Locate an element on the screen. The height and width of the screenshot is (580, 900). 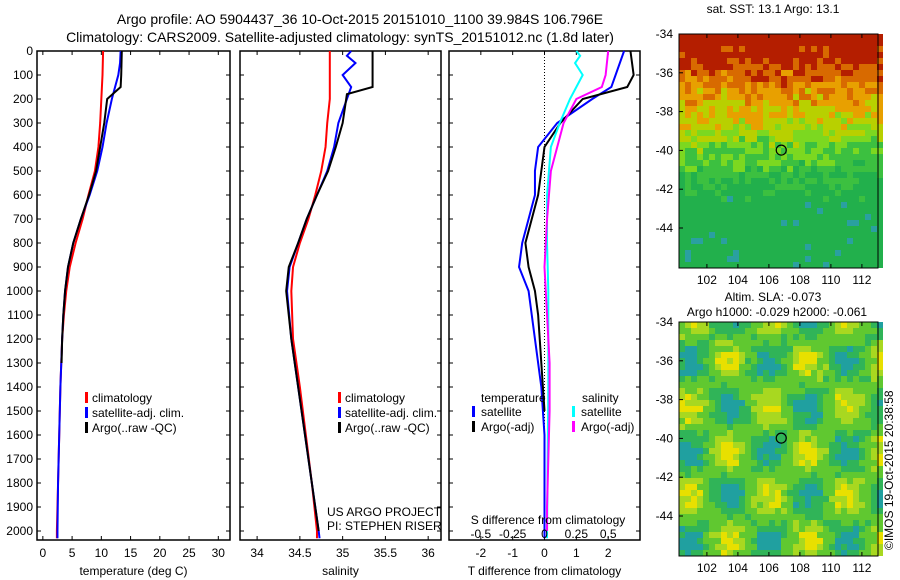
x-tick-label: 30 is located at coordinates (219, 553).